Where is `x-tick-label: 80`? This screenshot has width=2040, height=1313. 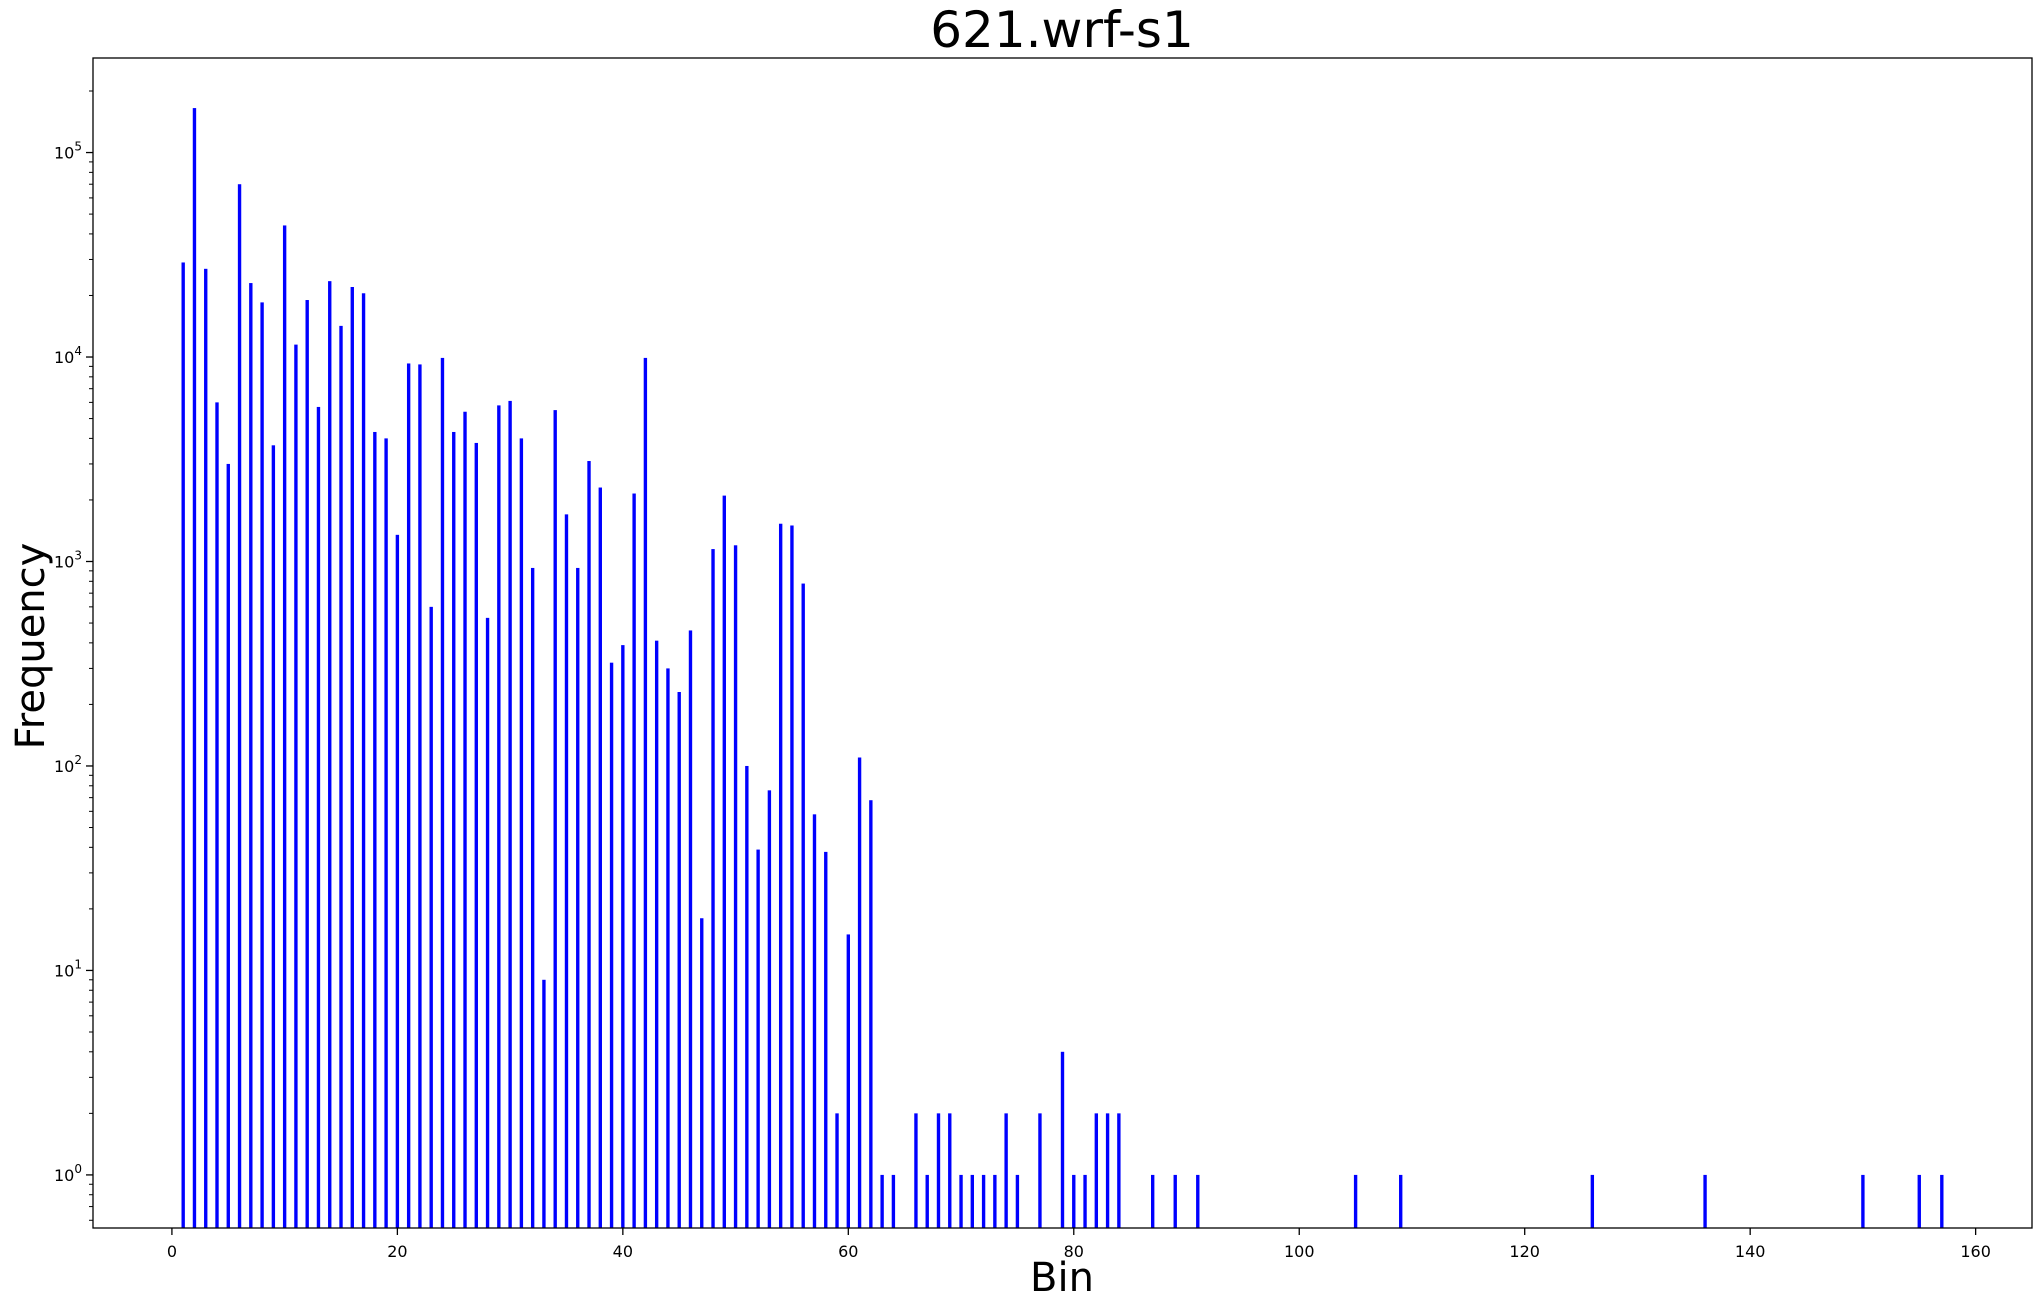
x-tick-label: 80 is located at coordinates (1074, 1251).